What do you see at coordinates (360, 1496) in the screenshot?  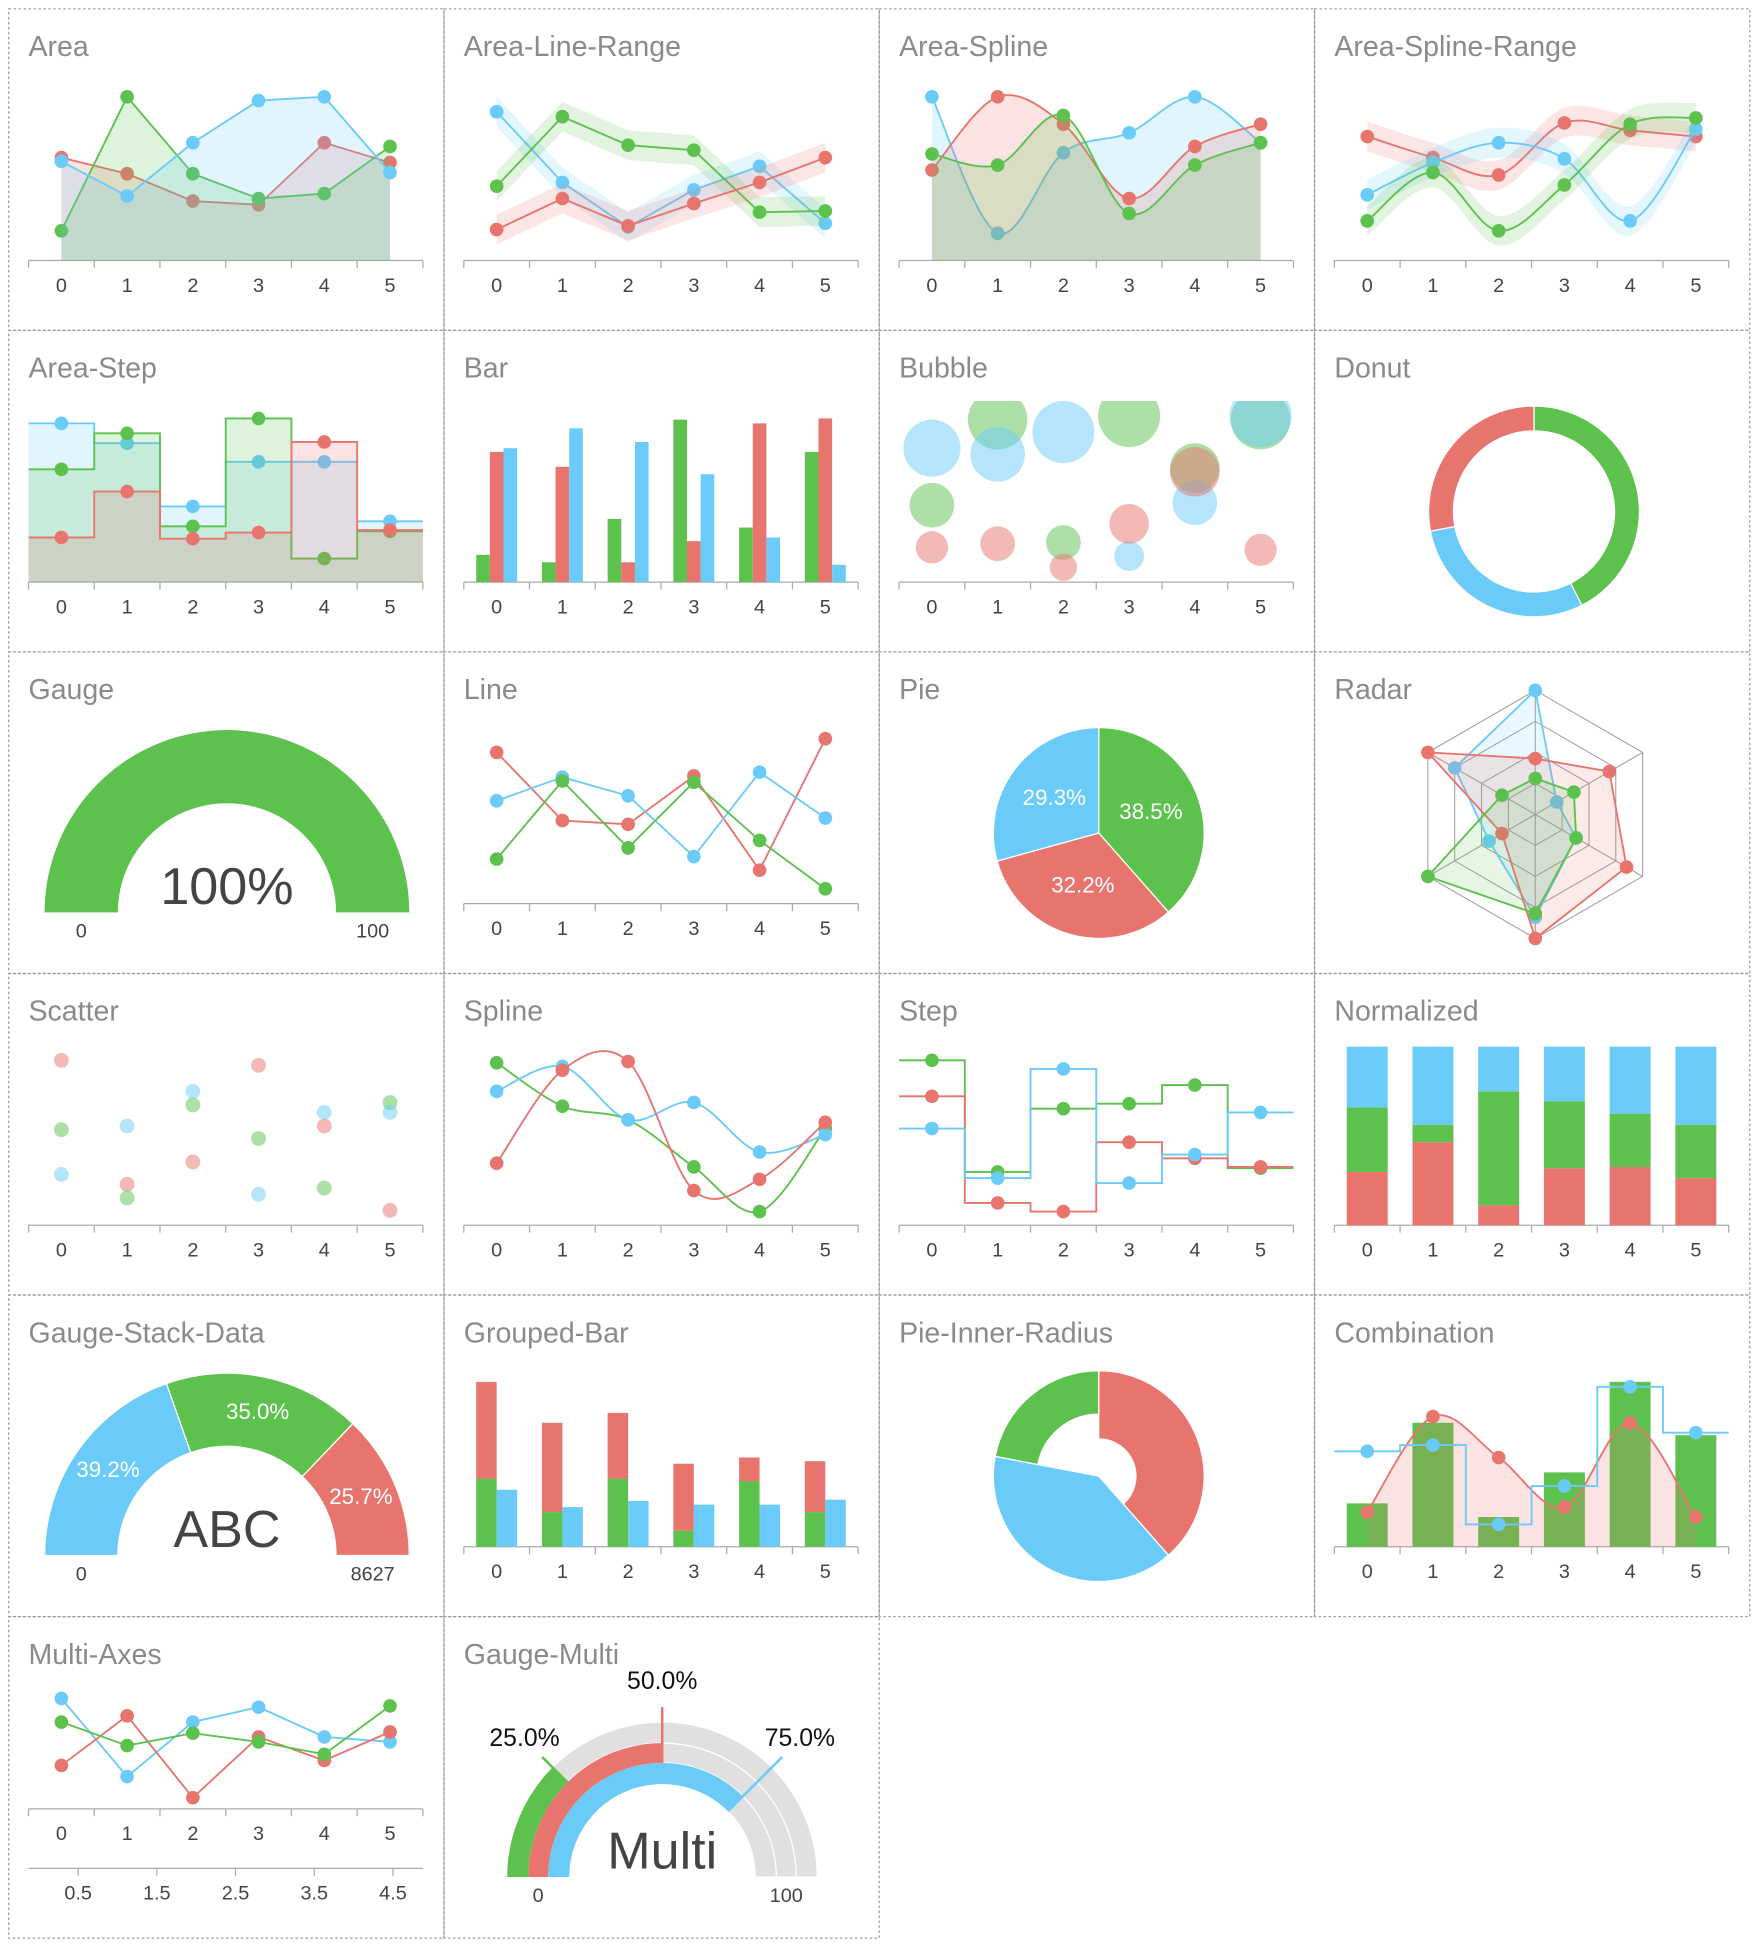 I see `gauge-label: 25.7%` at bounding box center [360, 1496].